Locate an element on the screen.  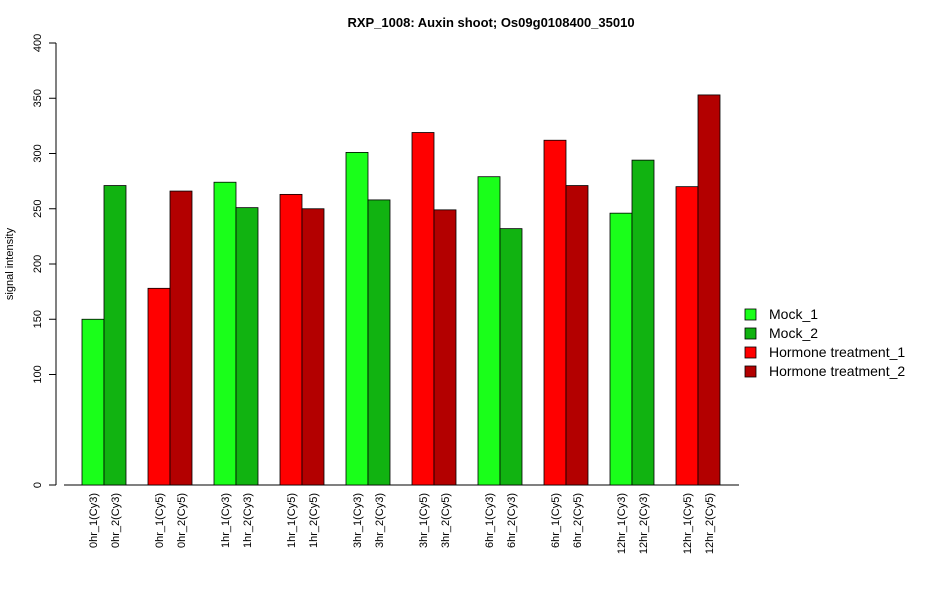
x-tick-label: 12hr_2(Cy3) is located at coordinates (644, 523).